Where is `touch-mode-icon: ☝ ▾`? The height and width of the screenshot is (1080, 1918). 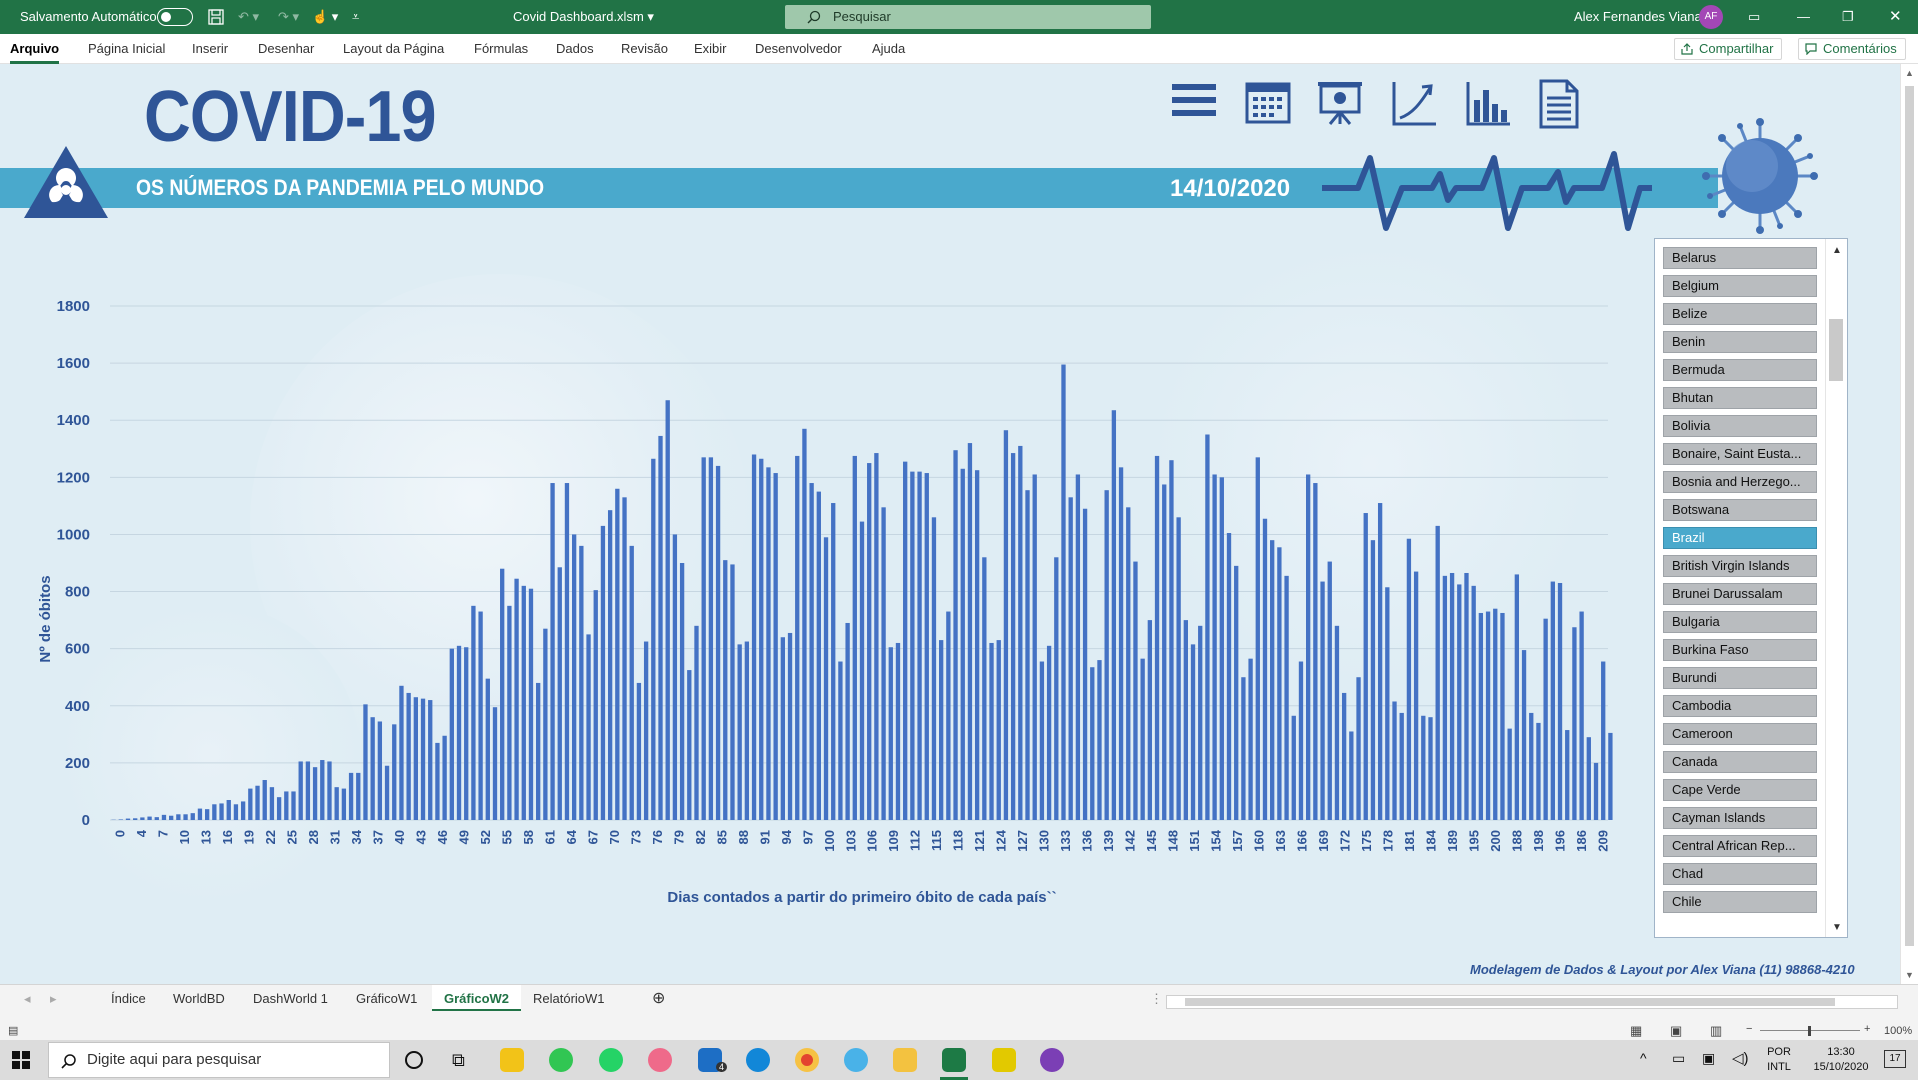
touch-mode-icon: ☝ ▾ is located at coordinates (325, 16).